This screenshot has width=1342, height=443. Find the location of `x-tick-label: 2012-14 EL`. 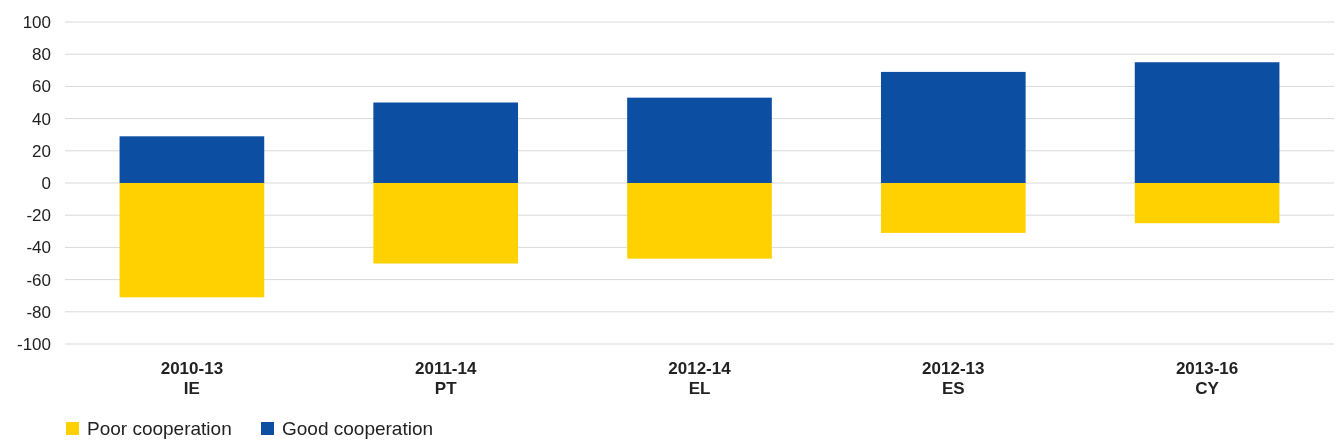

x-tick-label: 2012-14 EL is located at coordinates (700, 379).